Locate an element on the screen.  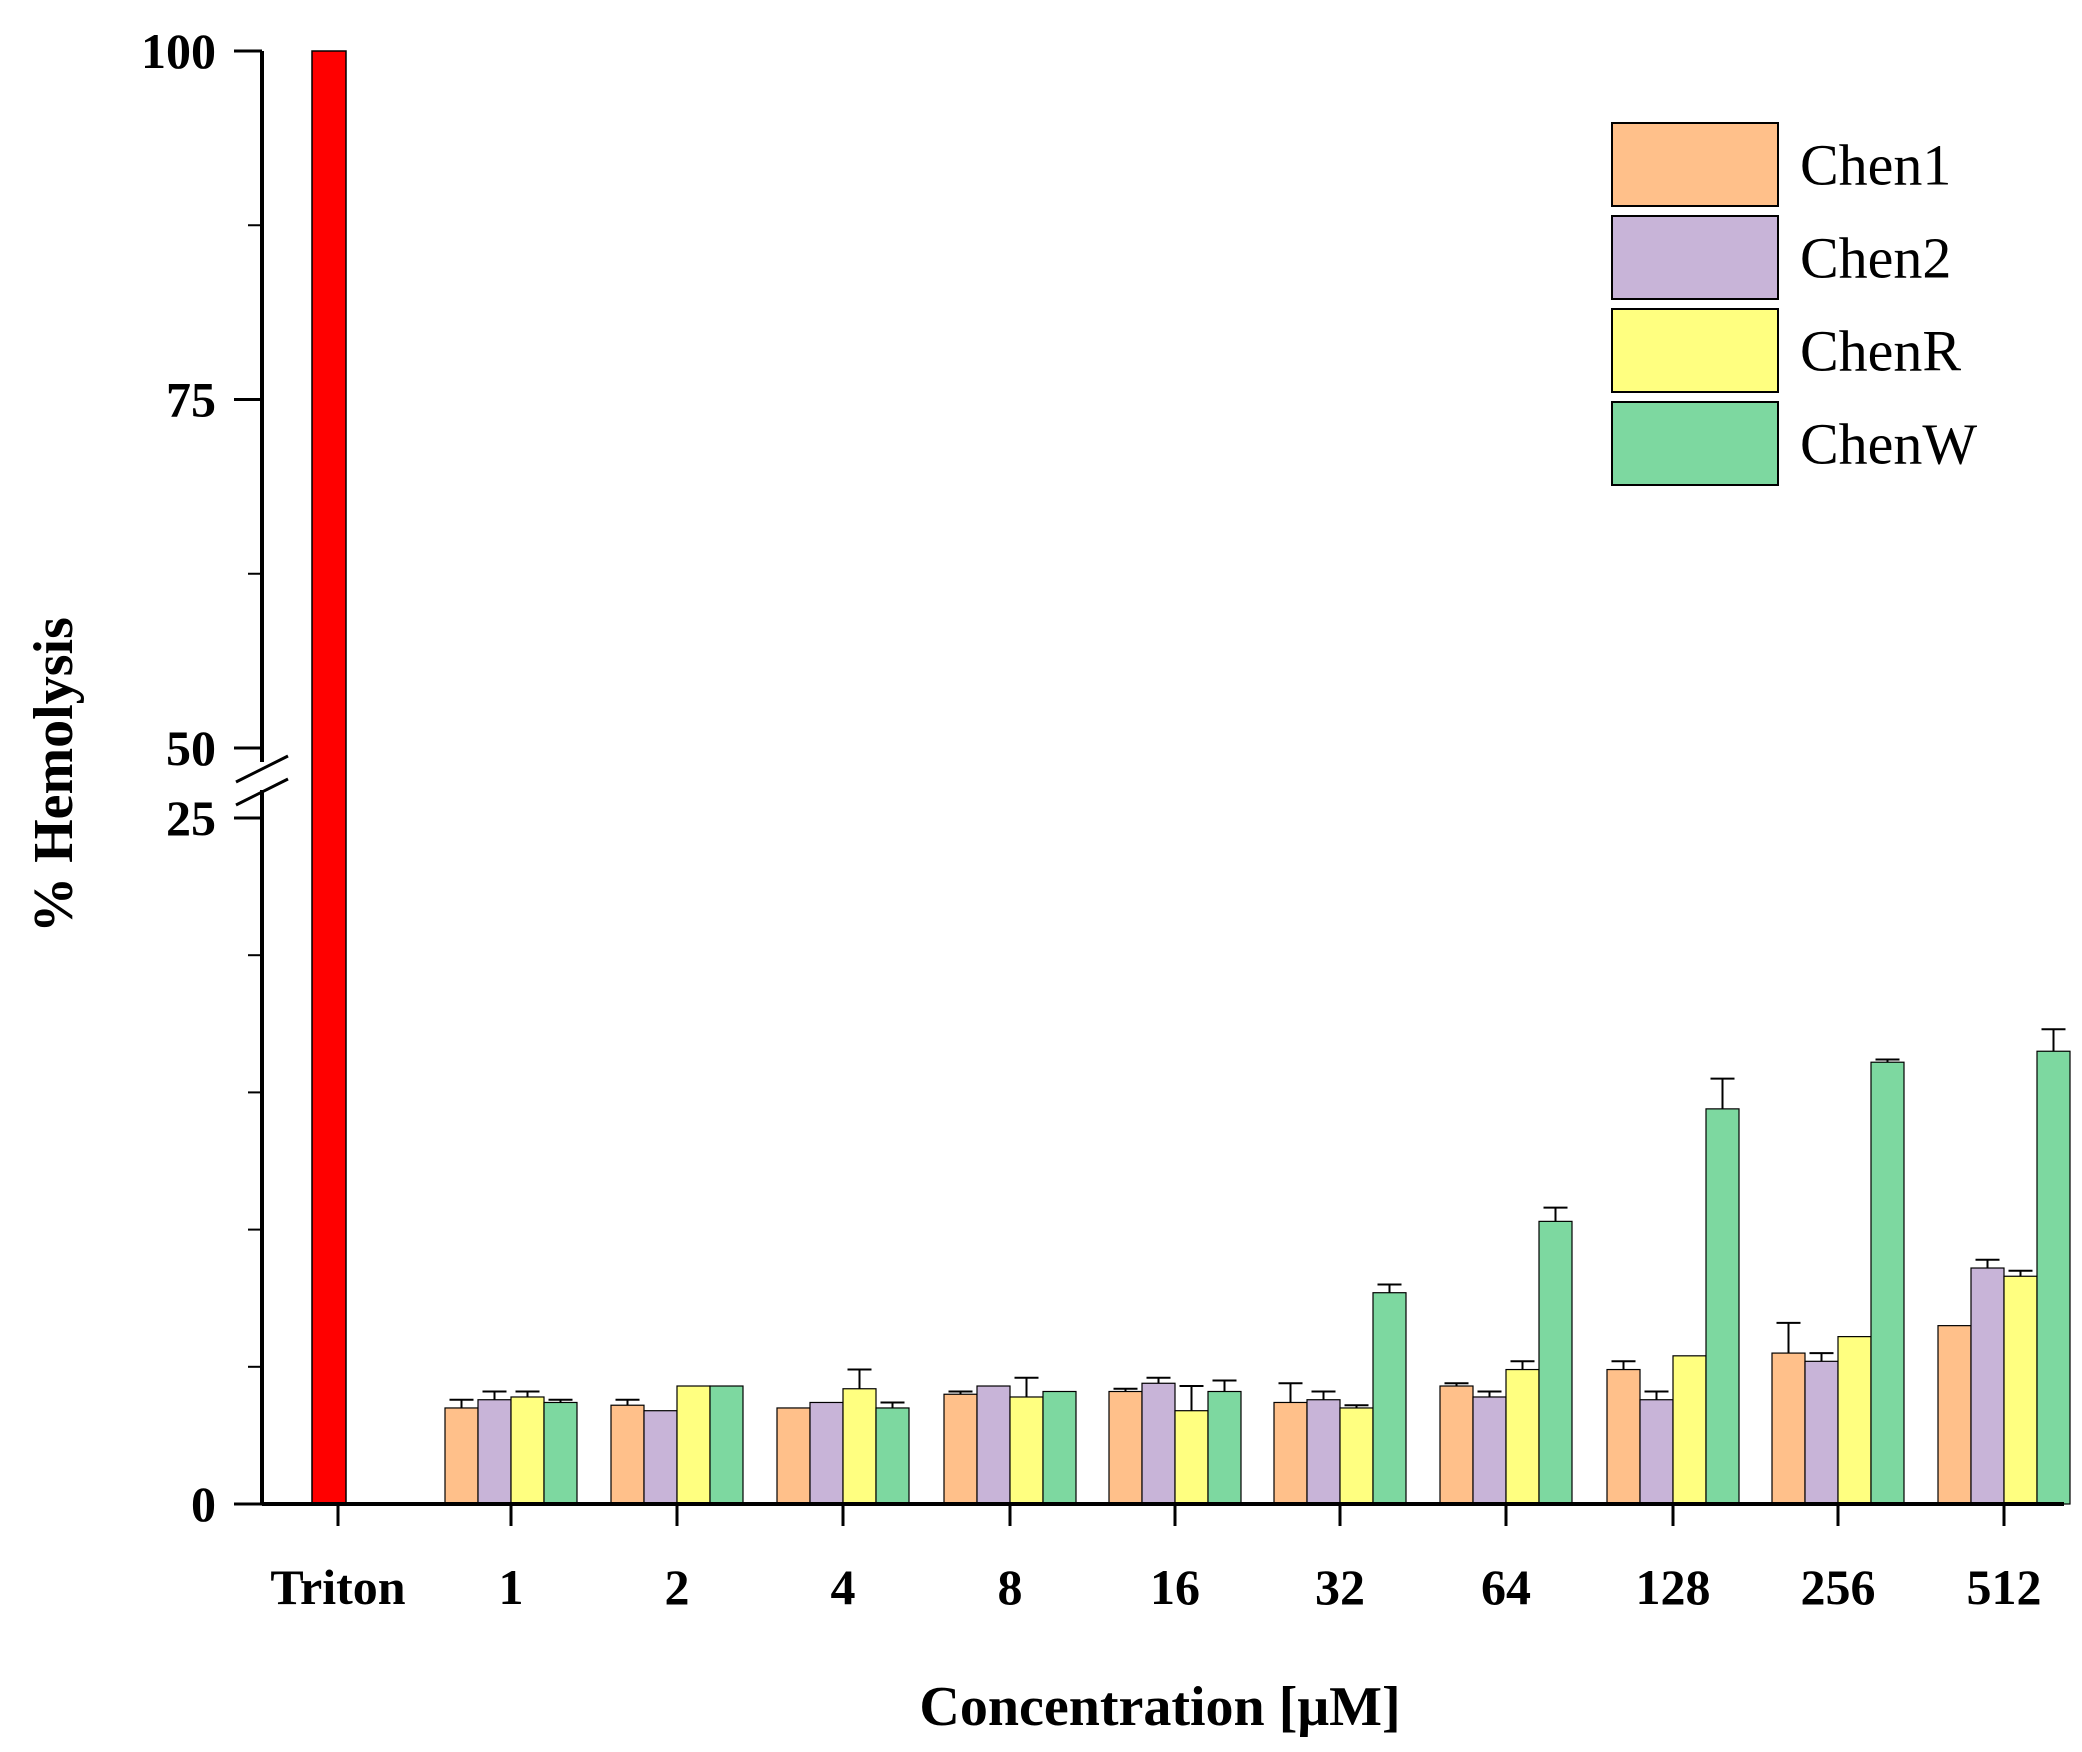
x-tick-label-128: 128 is located at coordinates (1673, 1587).